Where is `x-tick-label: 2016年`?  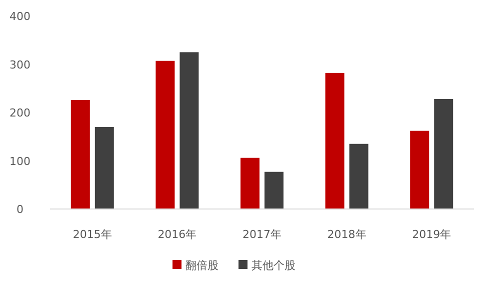
x-tick-label: 2016年 is located at coordinates (177, 234).